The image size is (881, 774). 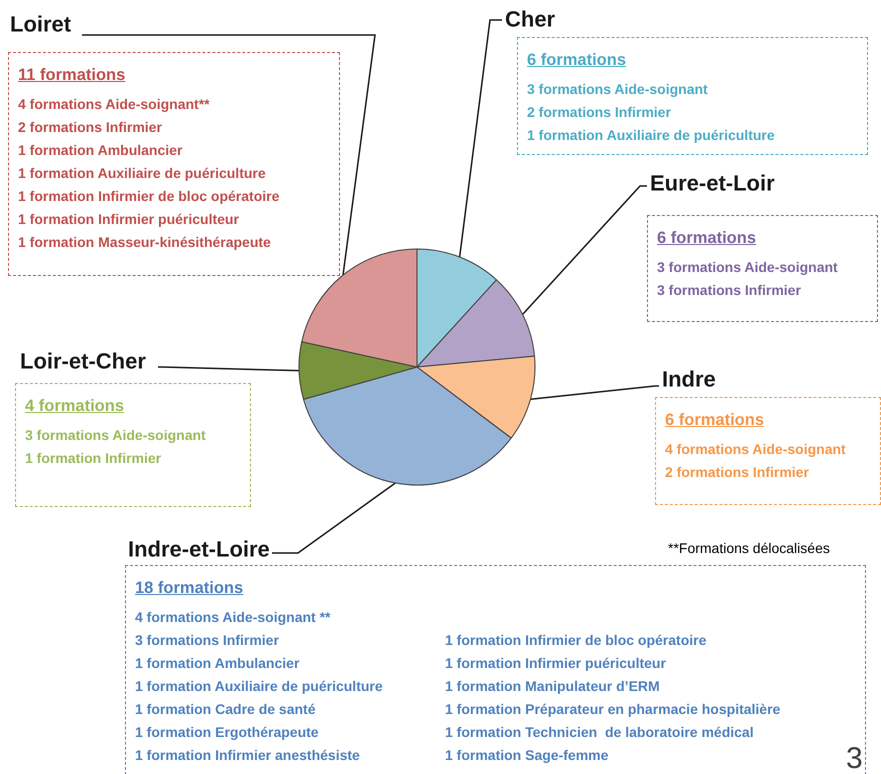 I want to click on text: 1 formation Manipulateur d’ERM, so click(x=552, y=686).